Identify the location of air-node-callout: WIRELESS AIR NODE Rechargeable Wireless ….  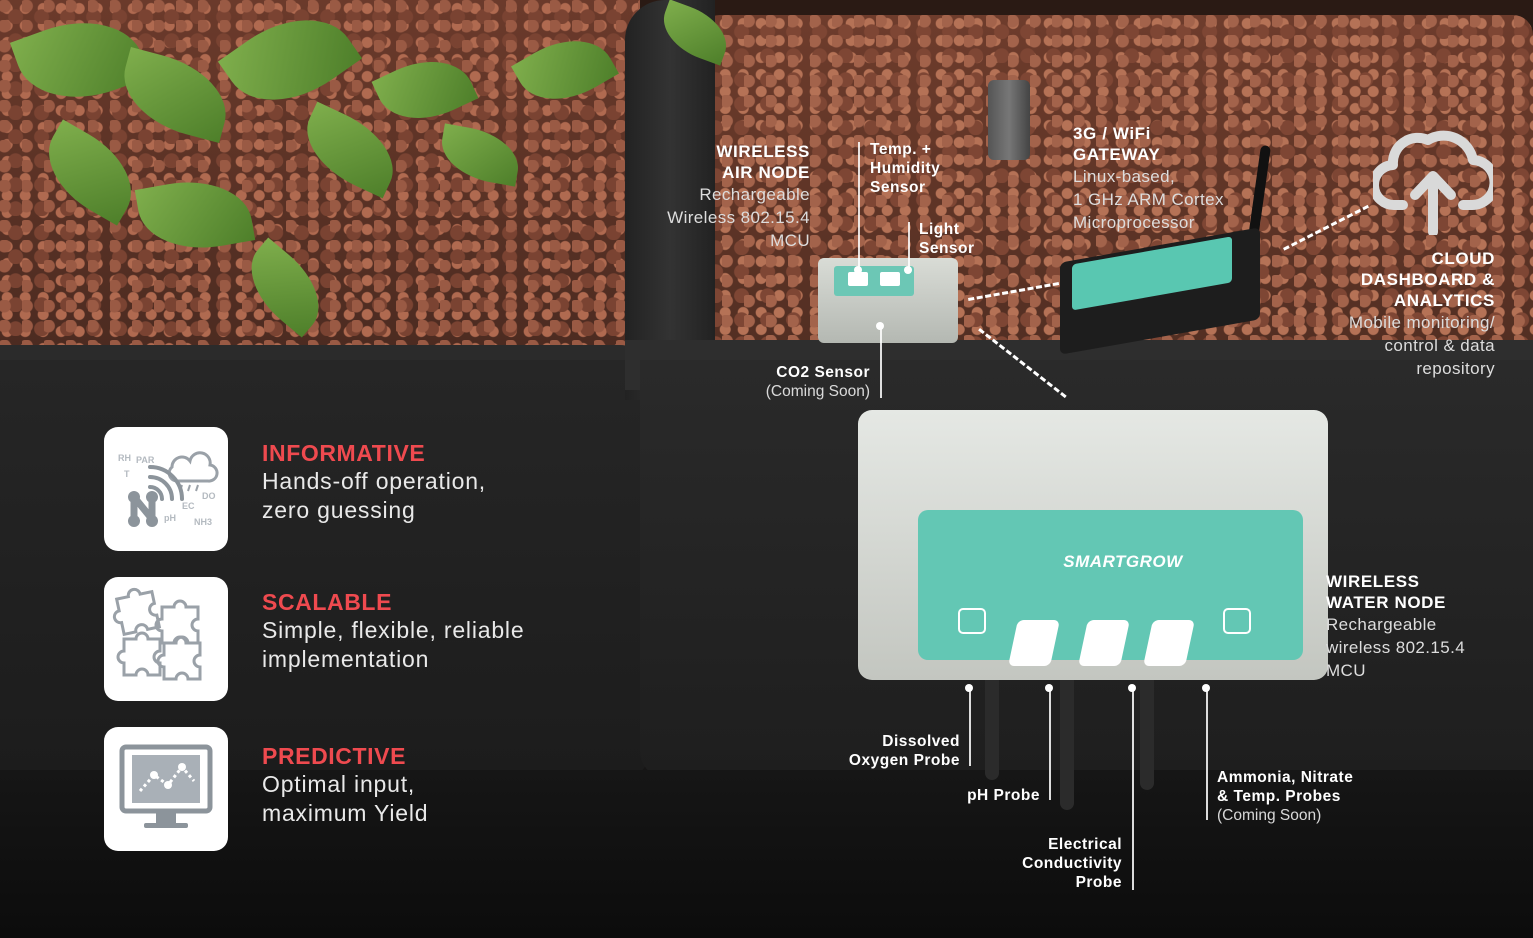
(738, 196).